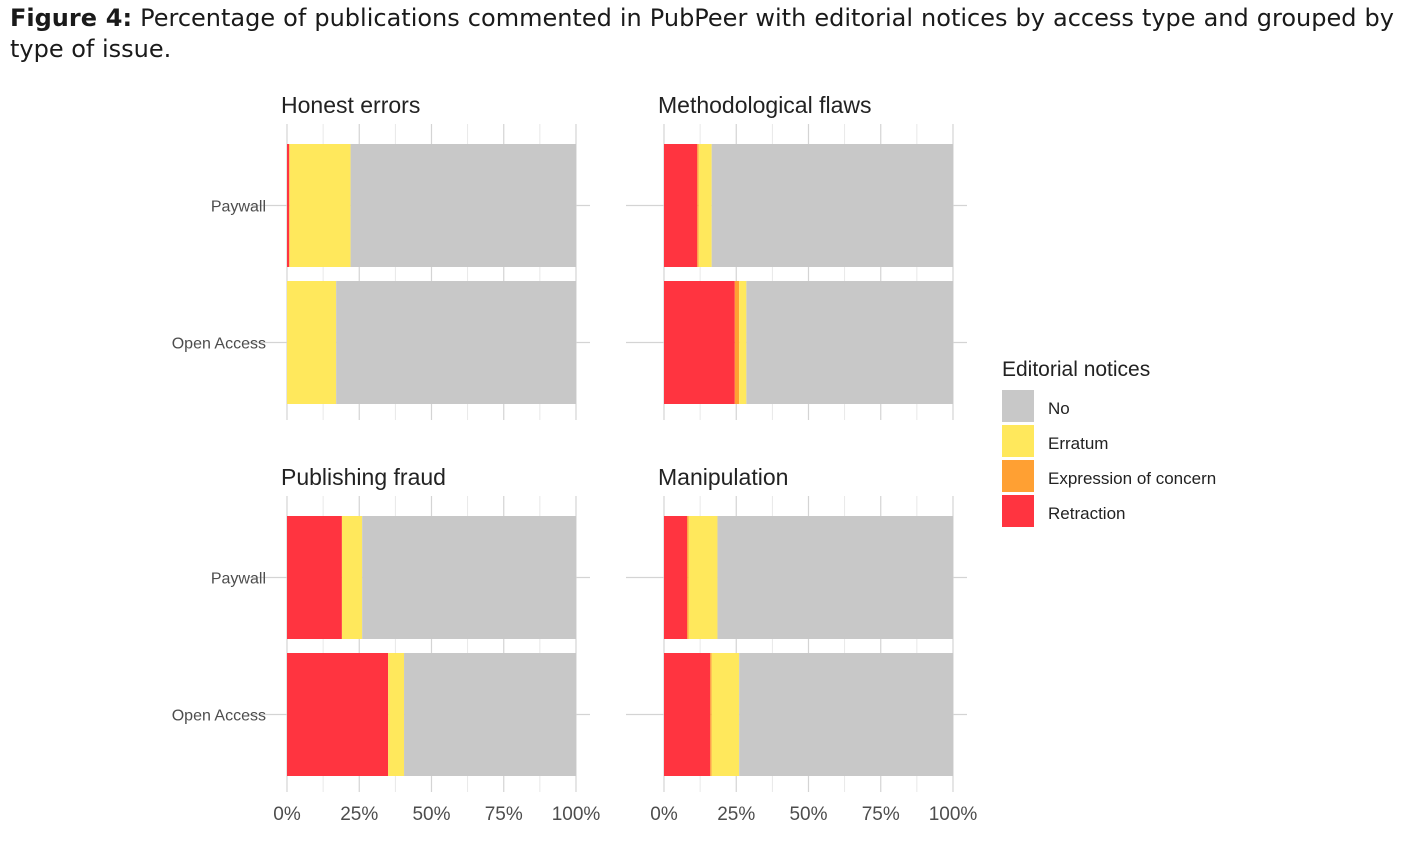  Describe the element at coordinates (1018, 476) in the screenshot. I see `legend-swatch-expression-of-concern` at that location.